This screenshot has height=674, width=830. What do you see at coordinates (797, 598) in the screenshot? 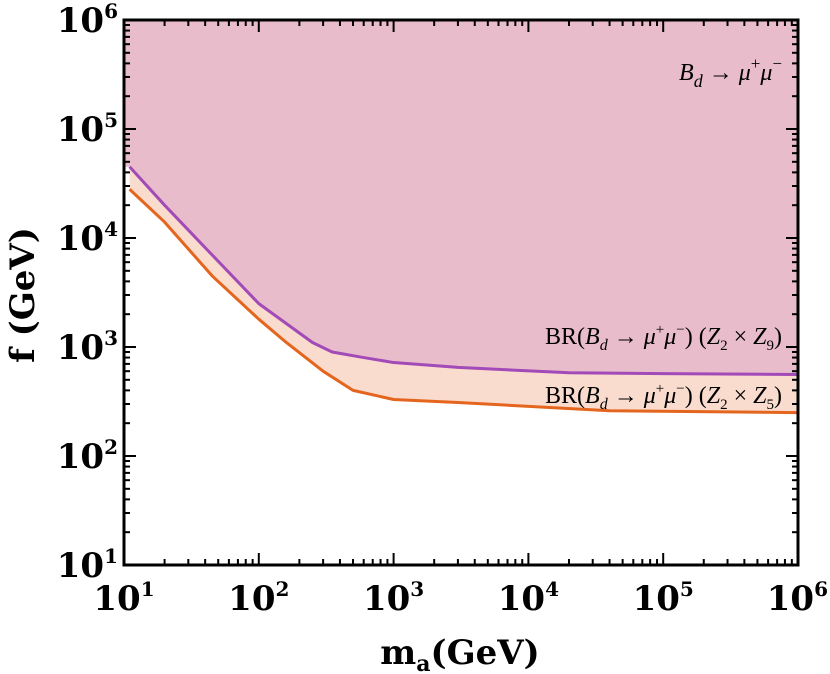
I see `x-tick-label: 106` at bounding box center [797, 598].